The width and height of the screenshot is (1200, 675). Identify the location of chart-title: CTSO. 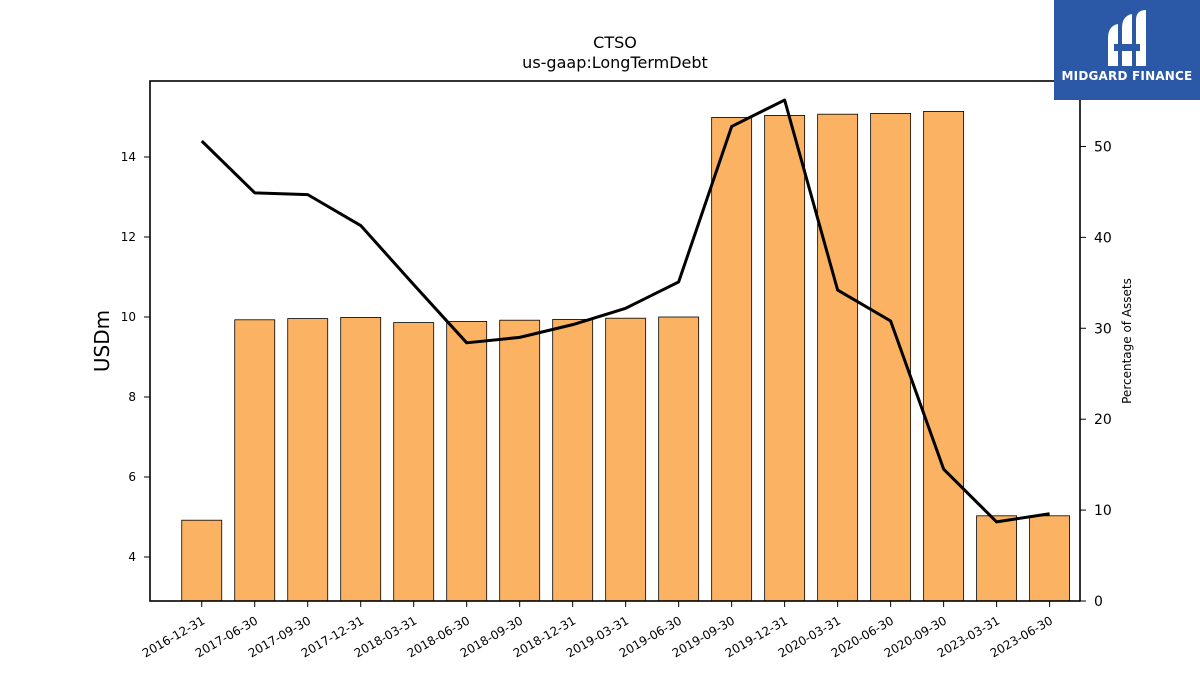
(615, 42).